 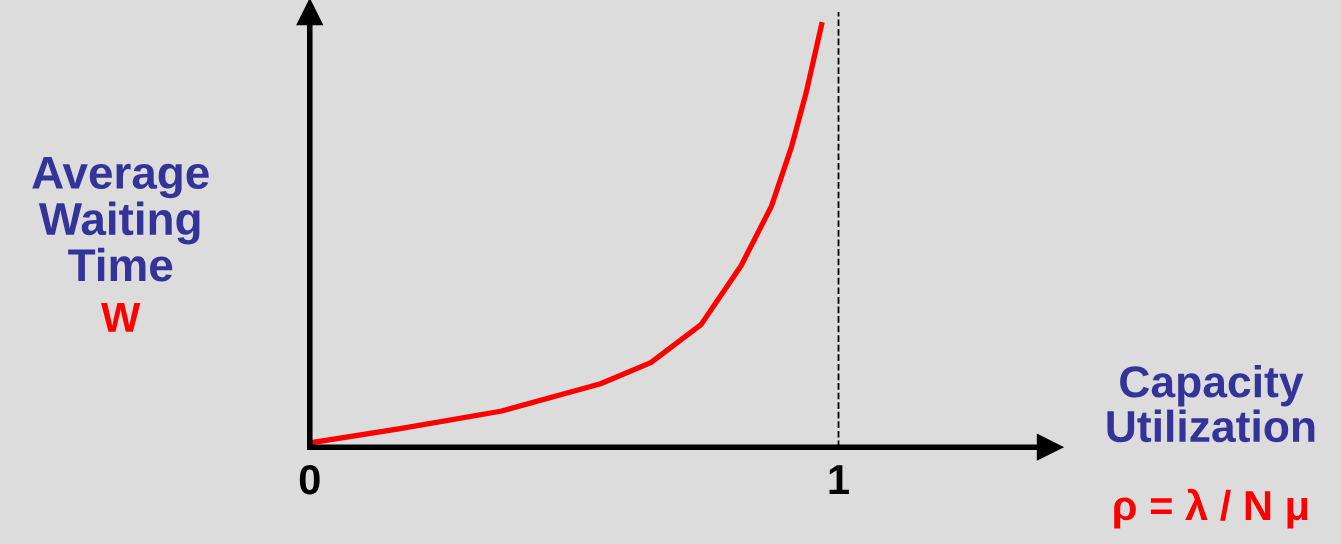 What do you see at coordinates (121, 317) in the screenshot?
I see `text: W` at bounding box center [121, 317].